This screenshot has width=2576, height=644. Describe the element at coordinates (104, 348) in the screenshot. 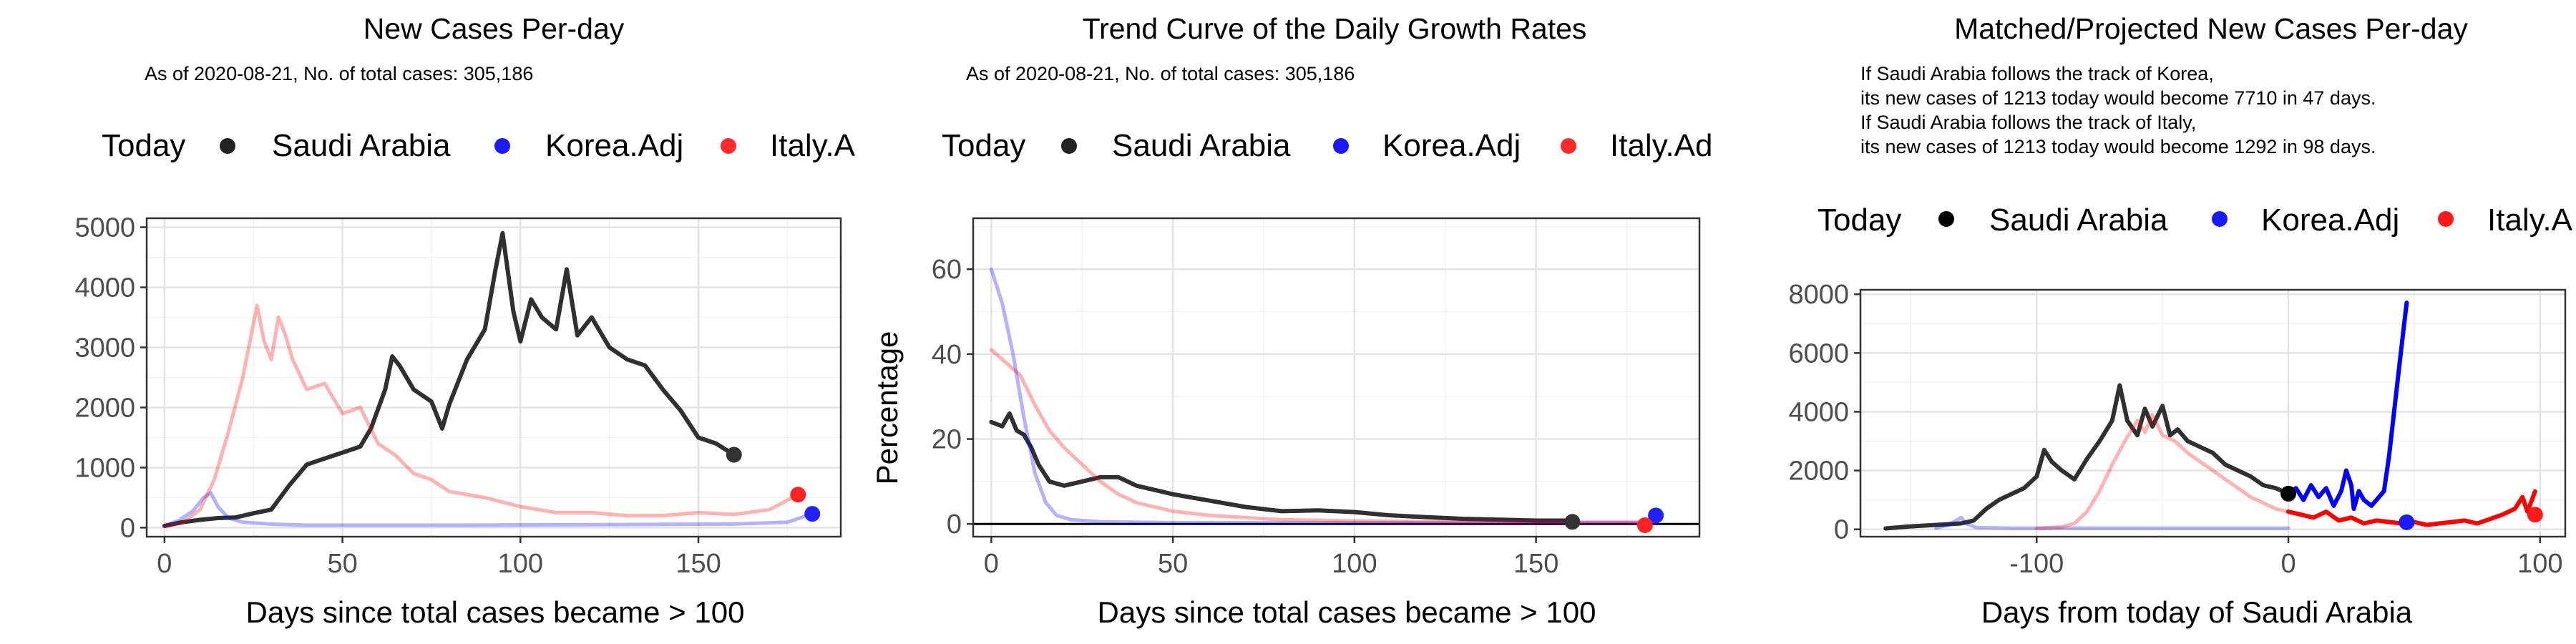

I see `y-tick-label: 3000` at that location.